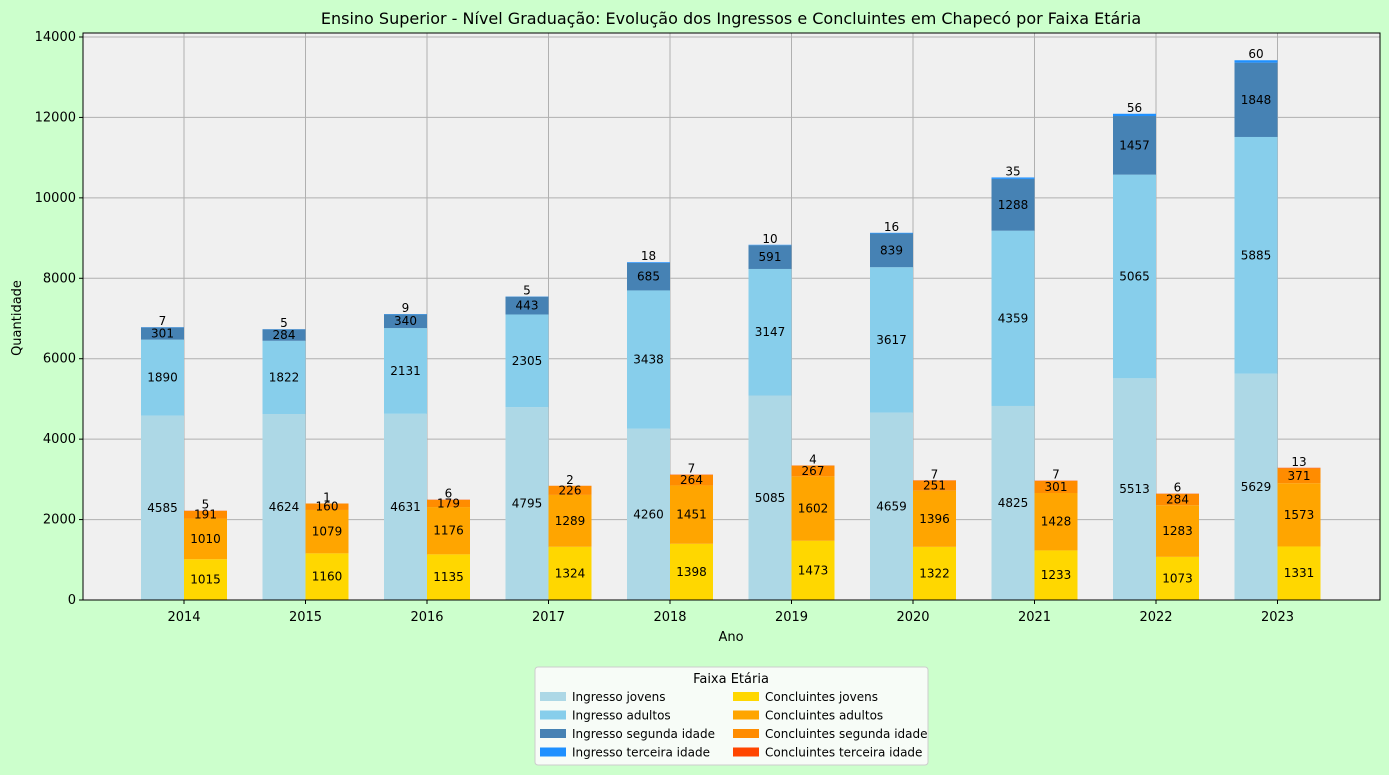 Image resolution: width=1389 pixels, height=775 pixels. I want to click on bar-value-label: 5513, so click(1134, 489).